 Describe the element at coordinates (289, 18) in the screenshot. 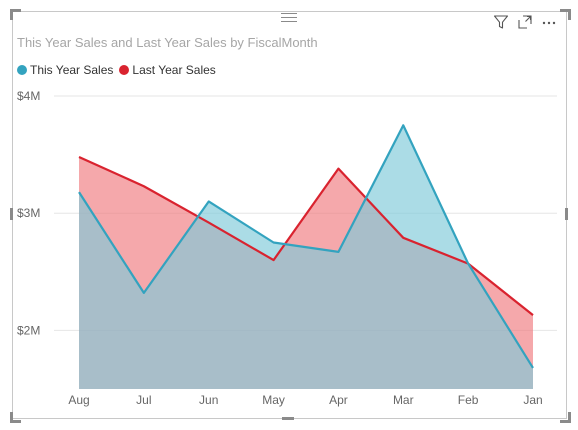

I see `drag-handle-icon` at that location.